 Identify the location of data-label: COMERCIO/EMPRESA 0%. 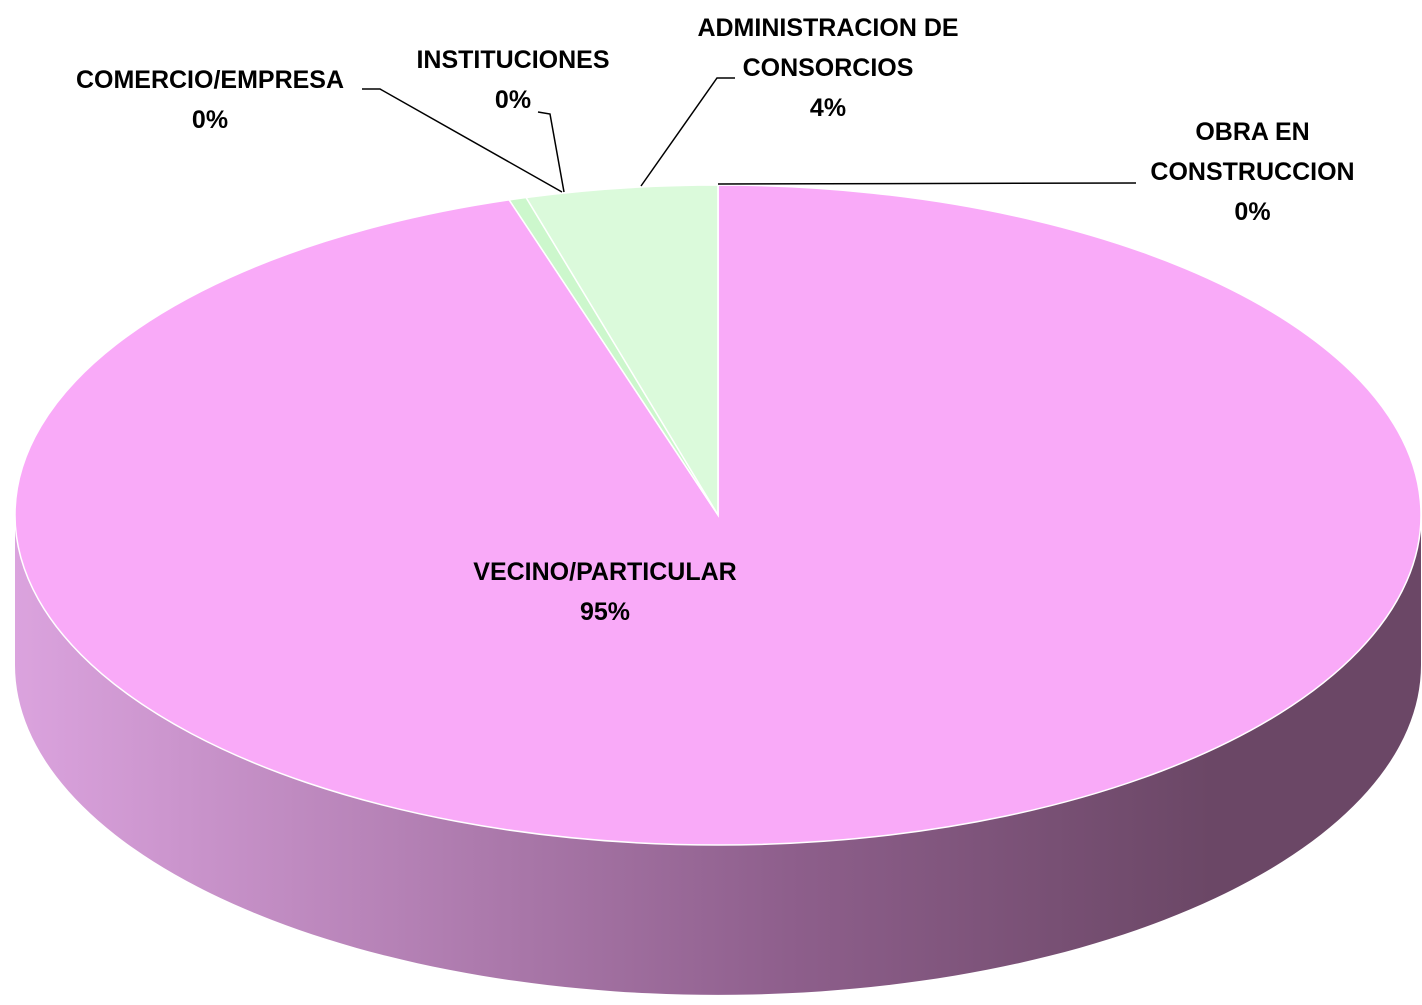
(210, 100).